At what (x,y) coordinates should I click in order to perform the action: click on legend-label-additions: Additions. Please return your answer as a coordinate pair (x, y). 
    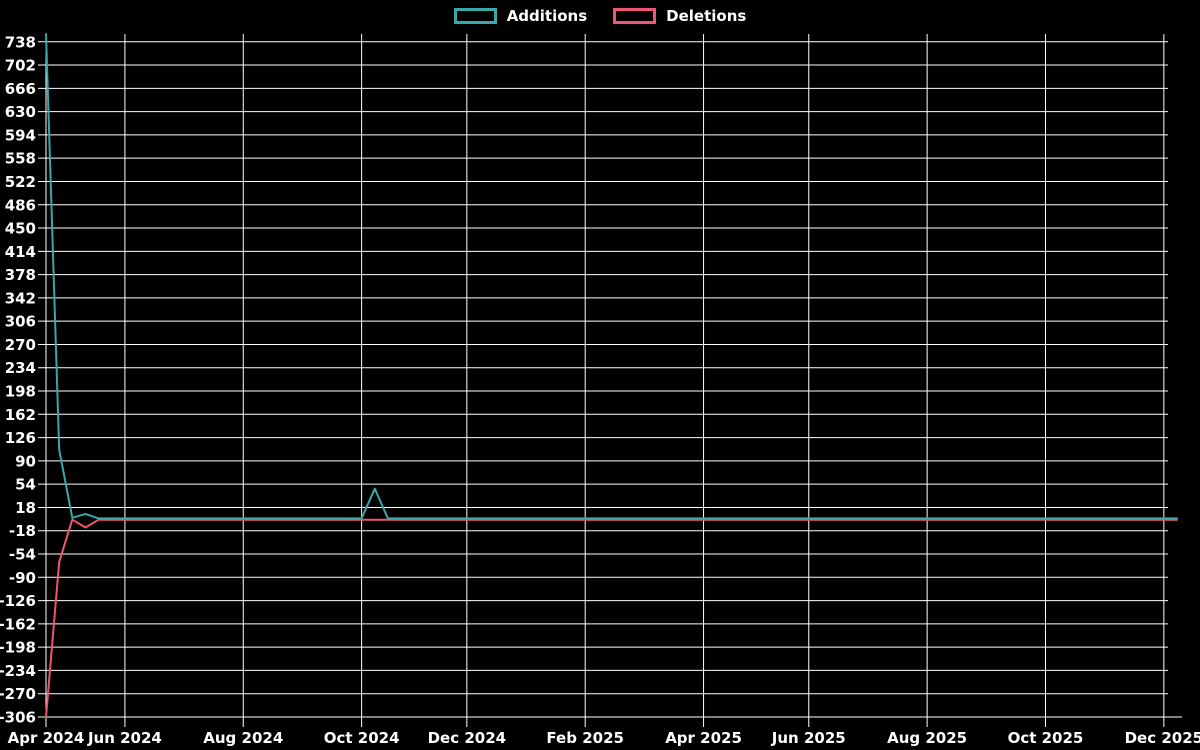
    Looking at the image, I should click on (547, 15).